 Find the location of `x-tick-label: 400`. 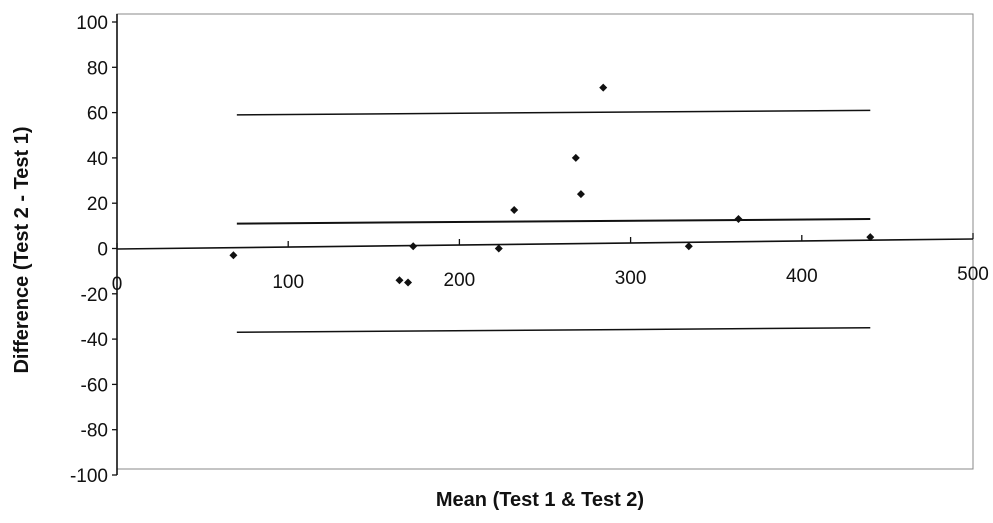

x-tick-label: 400 is located at coordinates (802, 276).